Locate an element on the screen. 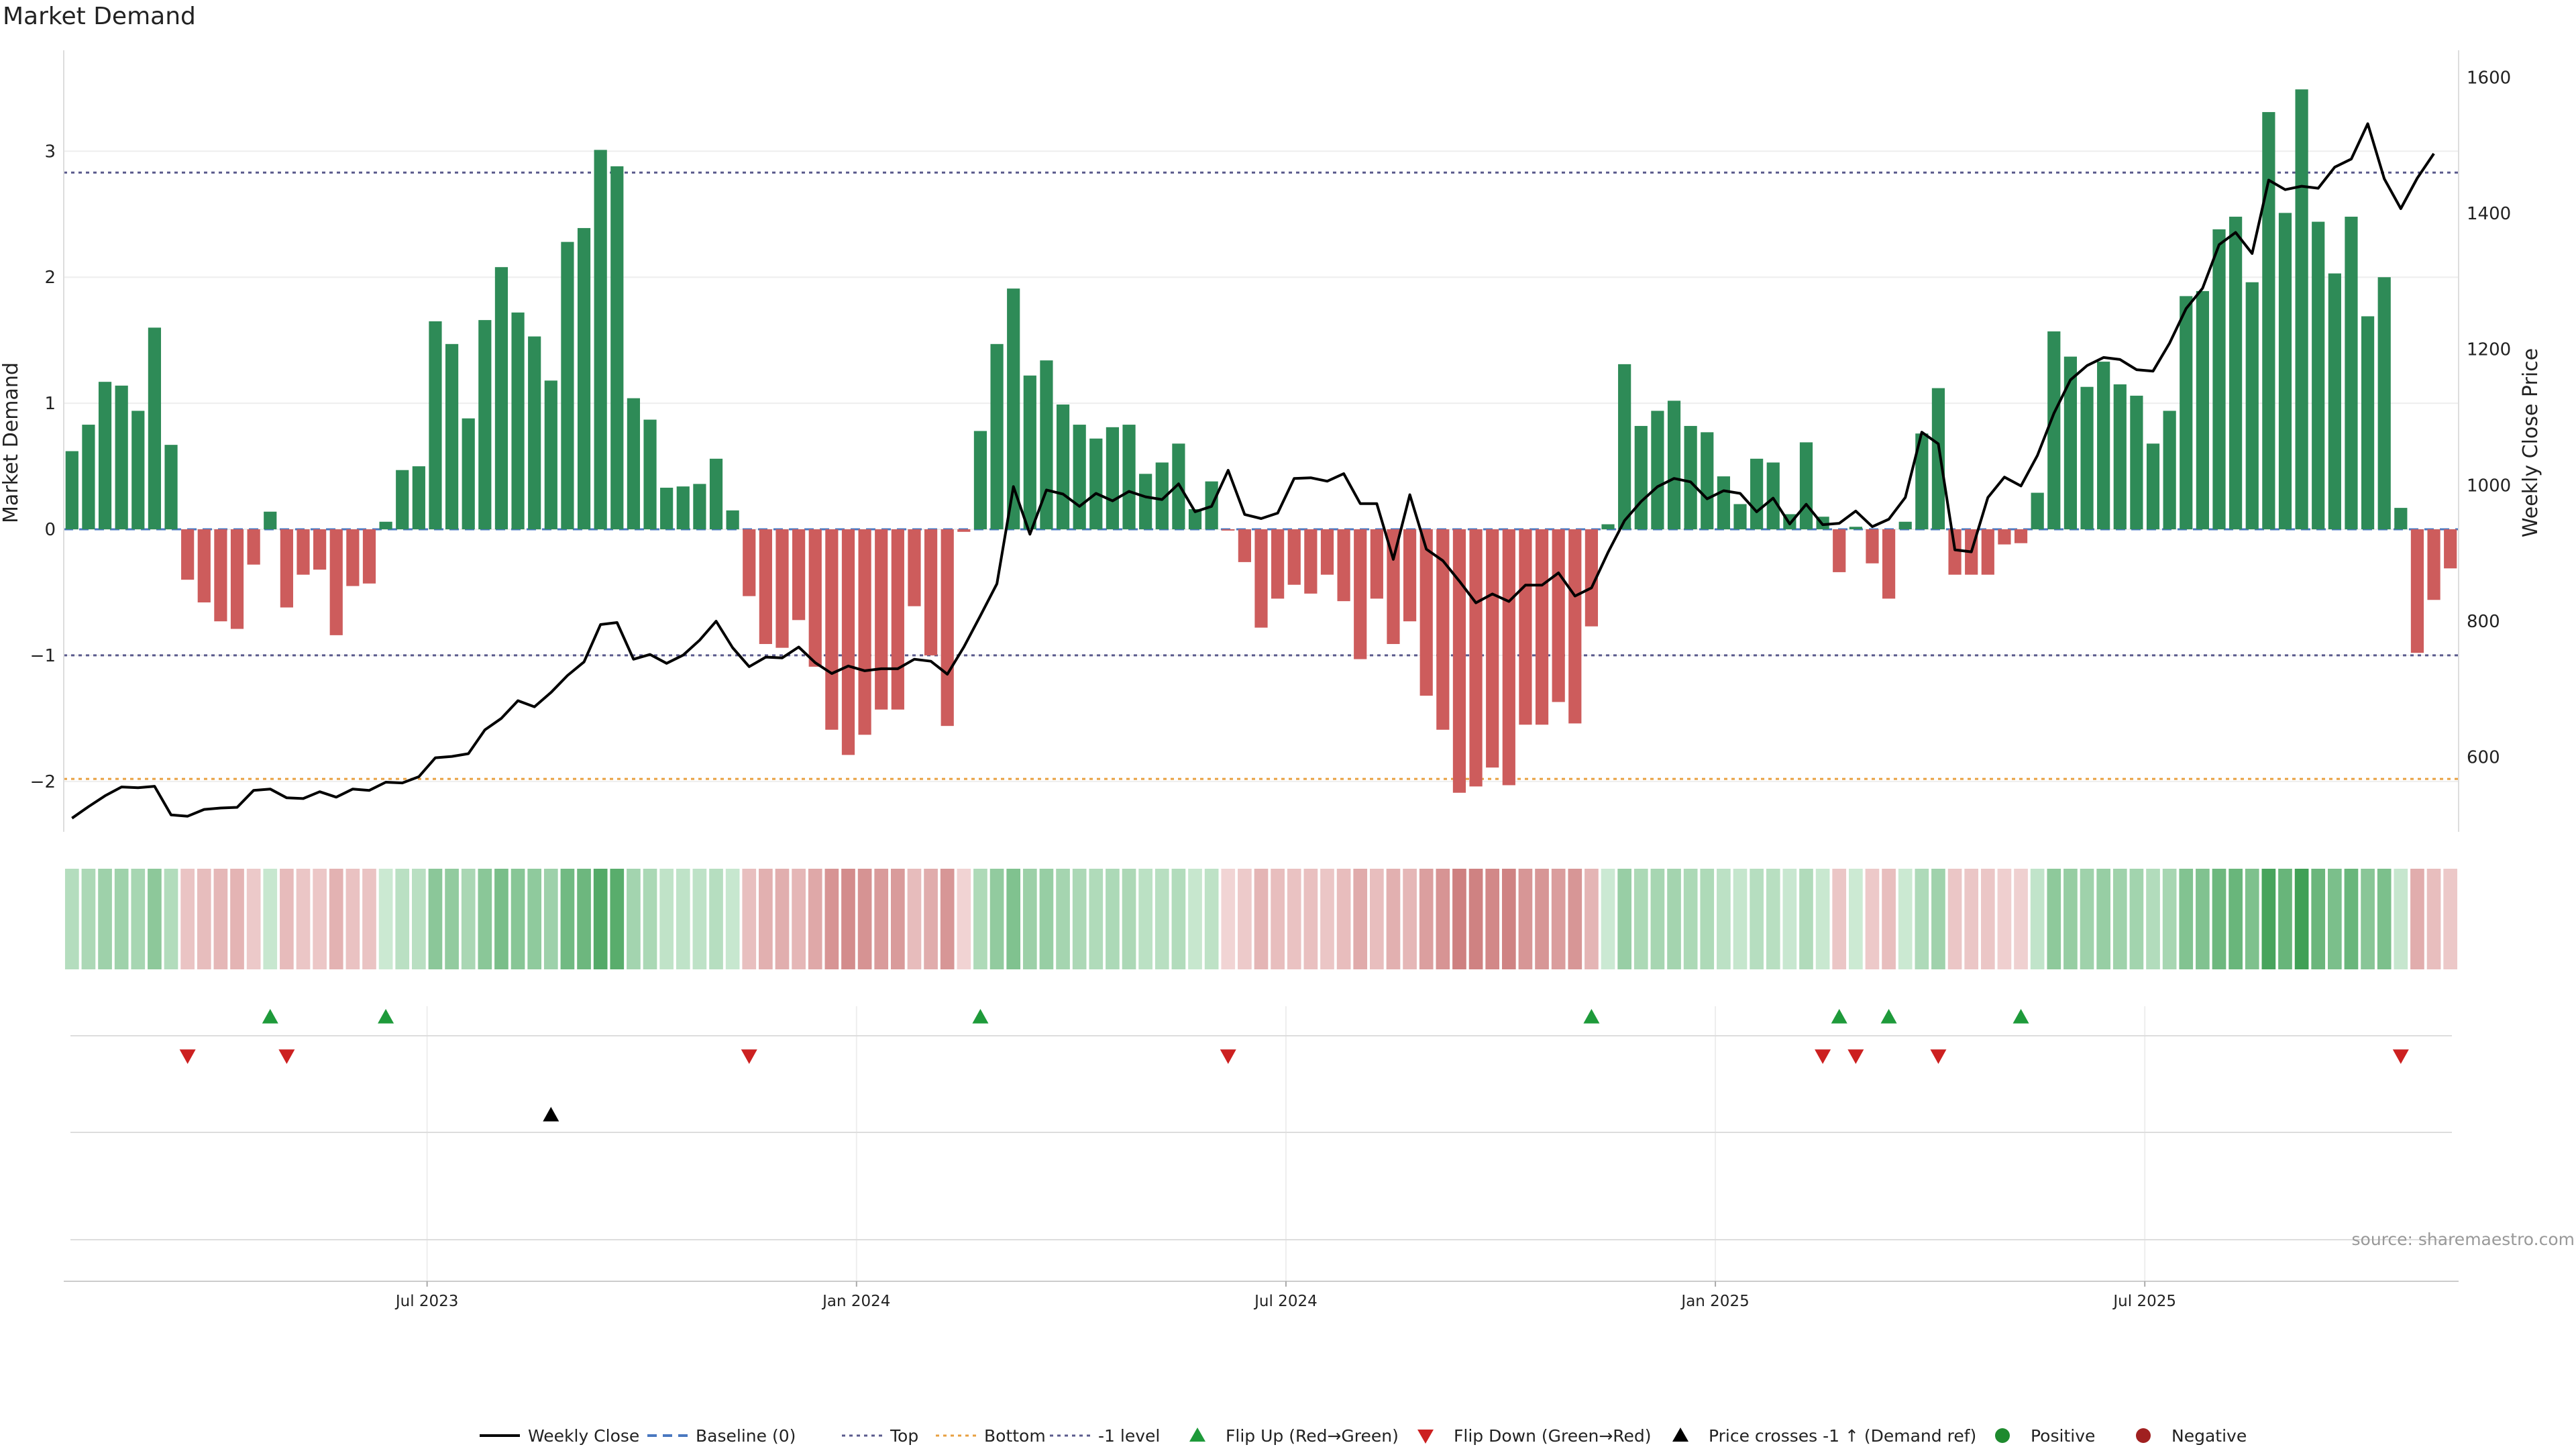  legend-label: Price crosses -1 ↑ (Demand ref) is located at coordinates (1842, 1436).